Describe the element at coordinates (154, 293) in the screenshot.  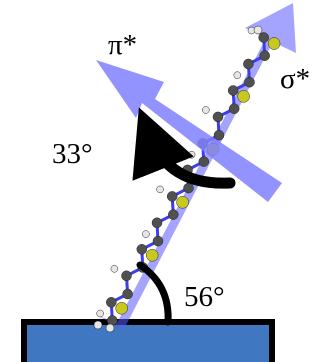
I see `tilt-angle-arc` at that location.